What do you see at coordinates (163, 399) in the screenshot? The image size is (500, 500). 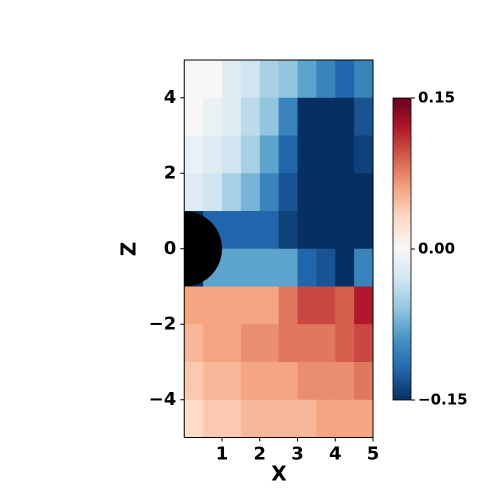 I see `y-tick-label: −4` at bounding box center [163, 399].